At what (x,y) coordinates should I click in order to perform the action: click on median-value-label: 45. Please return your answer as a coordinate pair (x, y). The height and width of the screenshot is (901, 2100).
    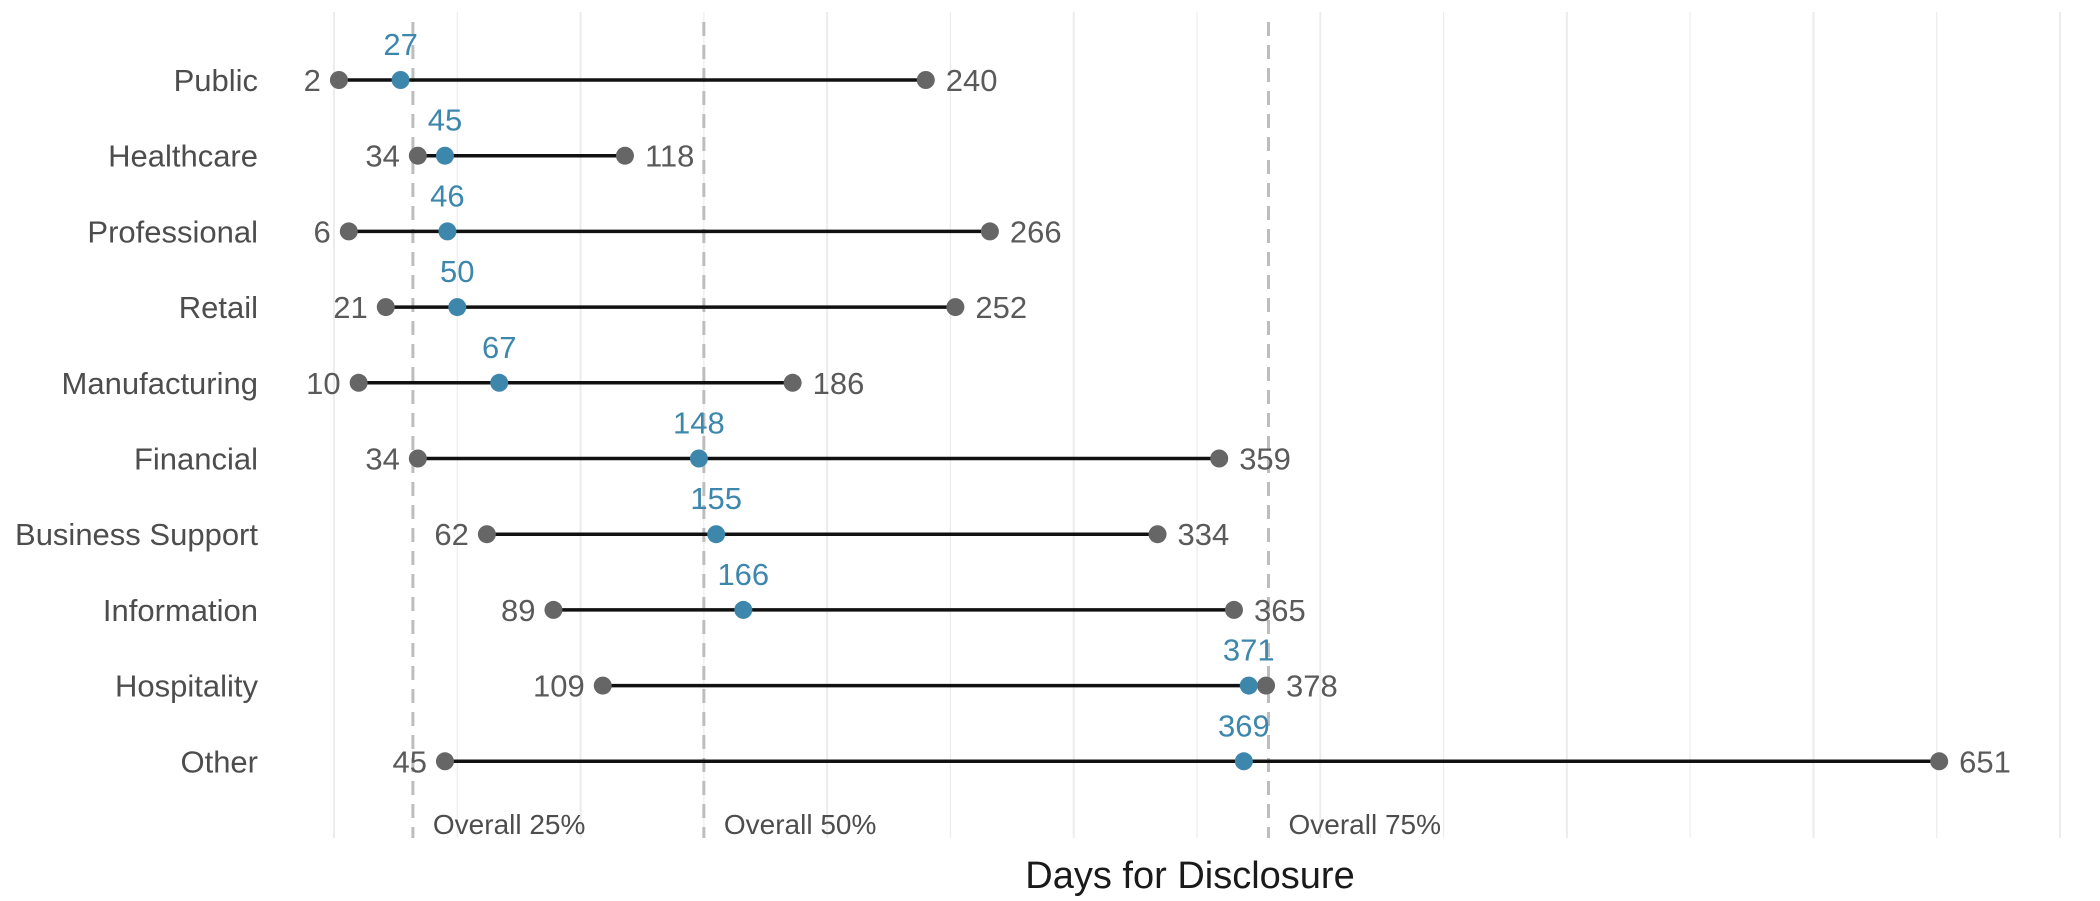
    Looking at the image, I should click on (445, 120).